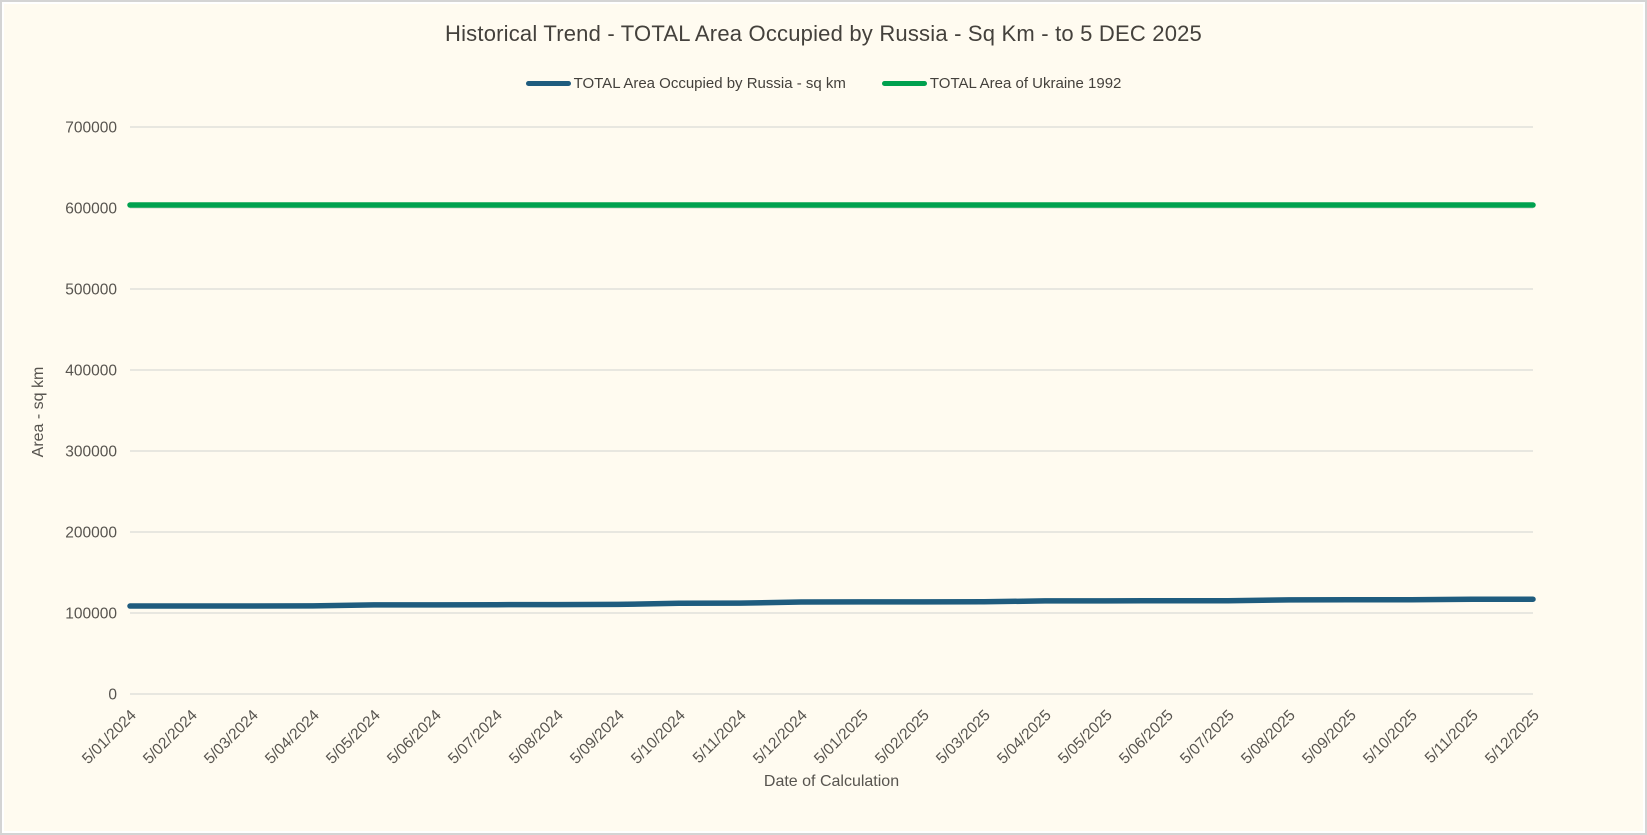  I want to click on x-tick-label: 5/05/2025, so click(1085, 737).